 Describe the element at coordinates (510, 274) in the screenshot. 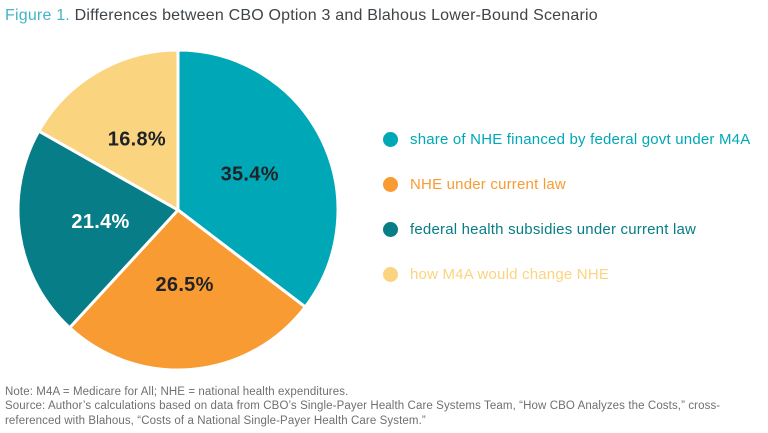

I see `legend-item-label: how M4A would change NHE` at that location.